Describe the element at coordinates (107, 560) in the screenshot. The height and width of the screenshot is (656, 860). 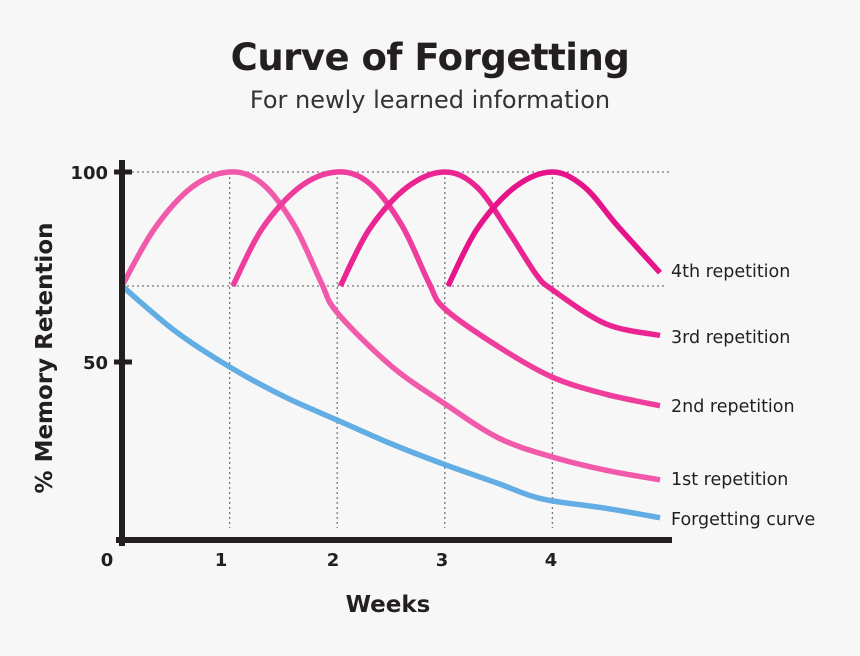
I see `x-tick-label-0: 0` at that location.